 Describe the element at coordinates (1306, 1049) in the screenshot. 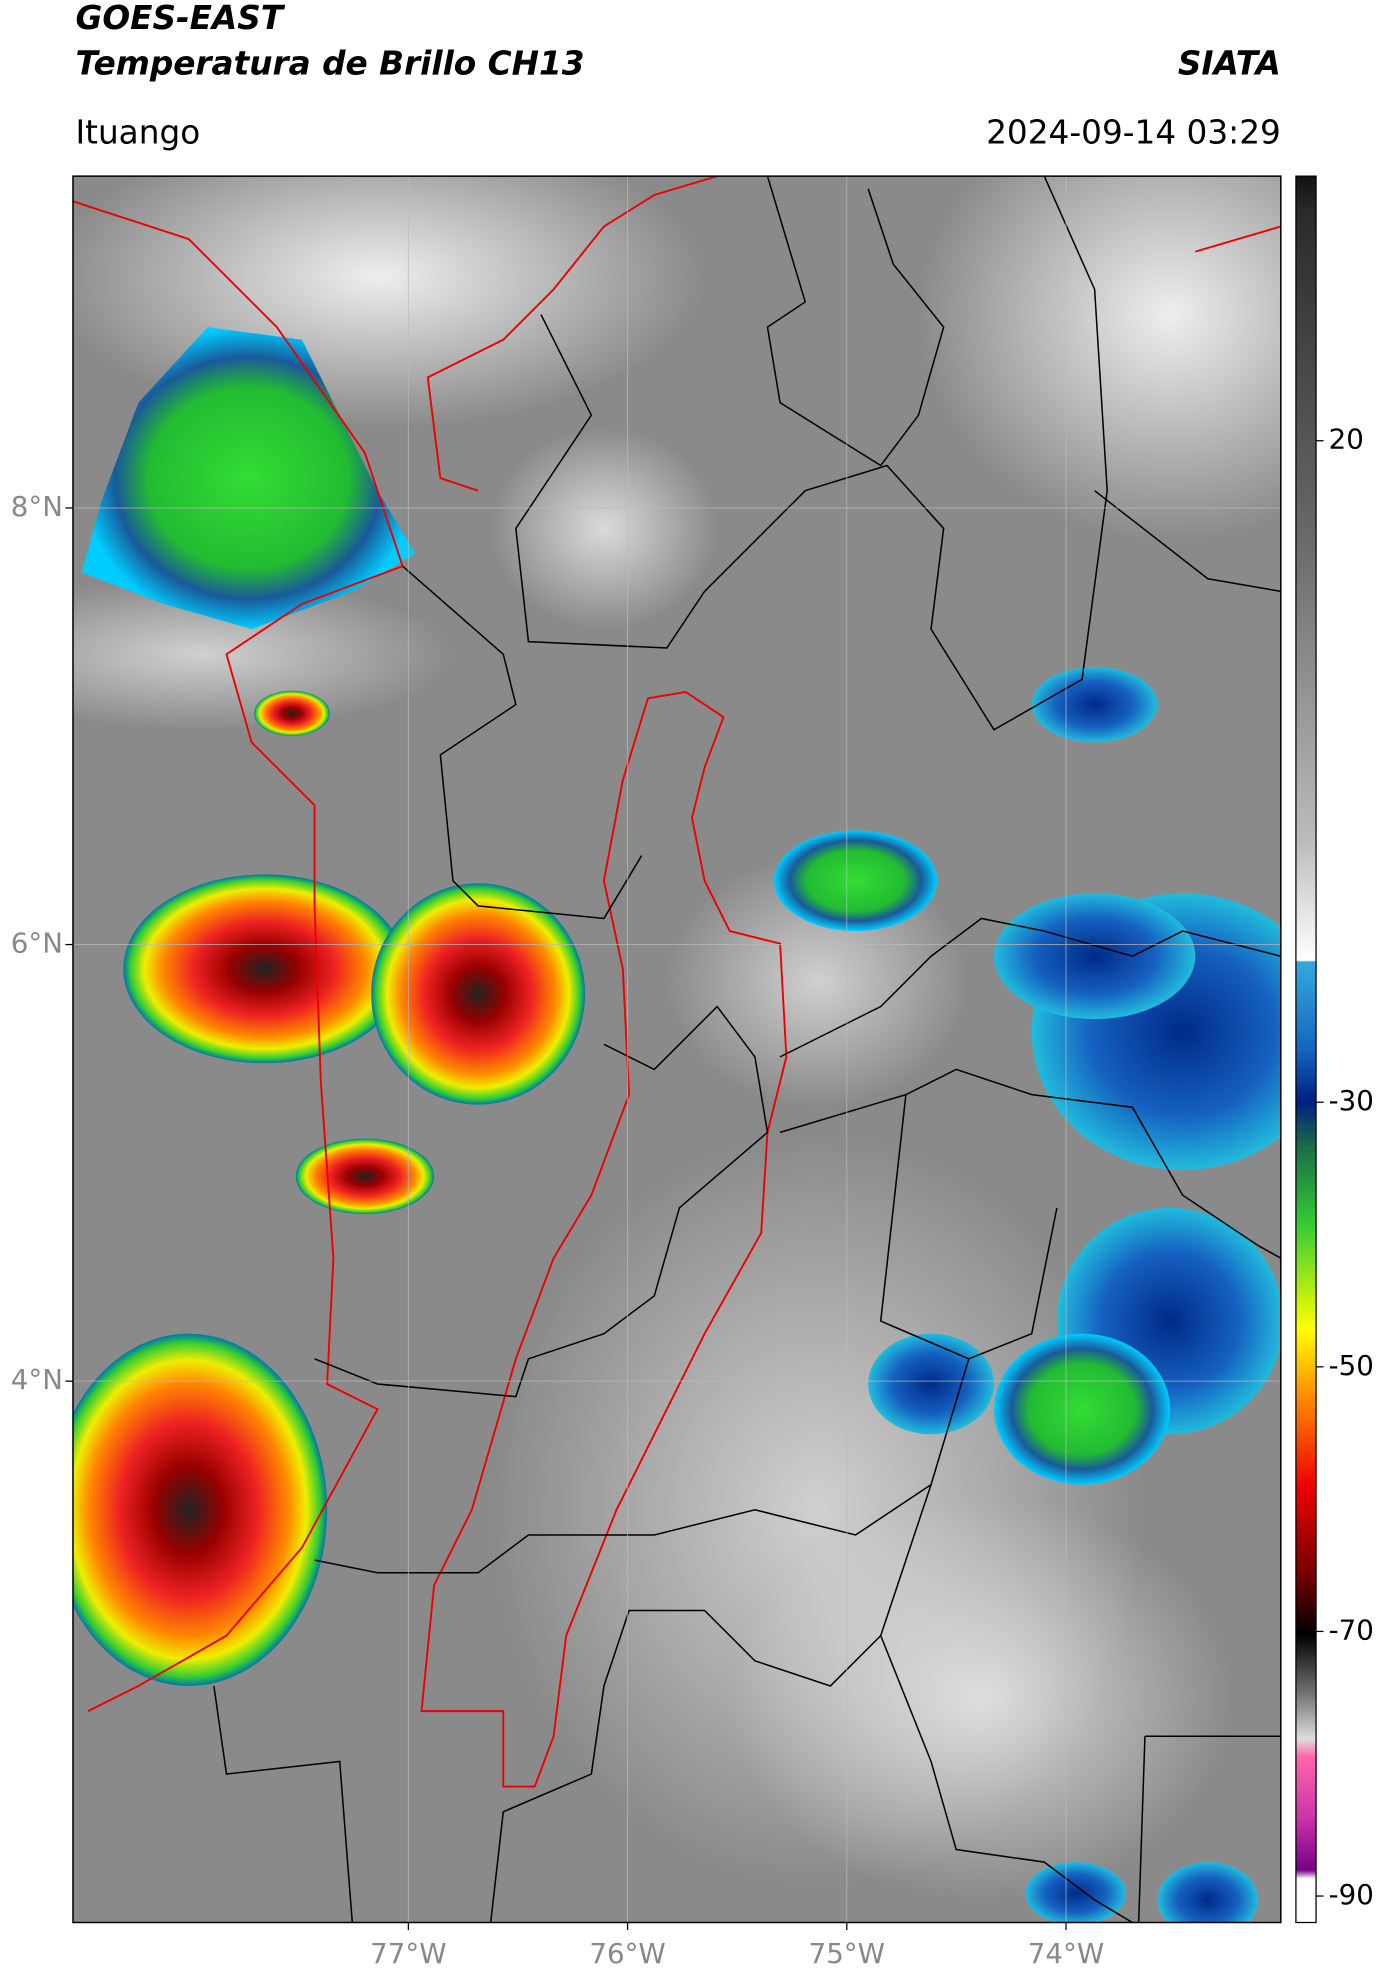

I see `colorbar` at that location.